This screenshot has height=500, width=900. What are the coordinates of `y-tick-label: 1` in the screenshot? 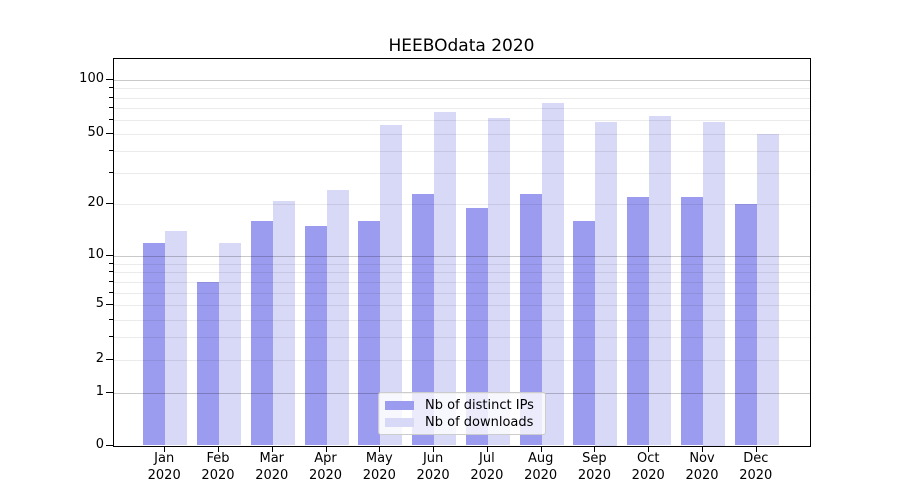 It's located at (99, 391).